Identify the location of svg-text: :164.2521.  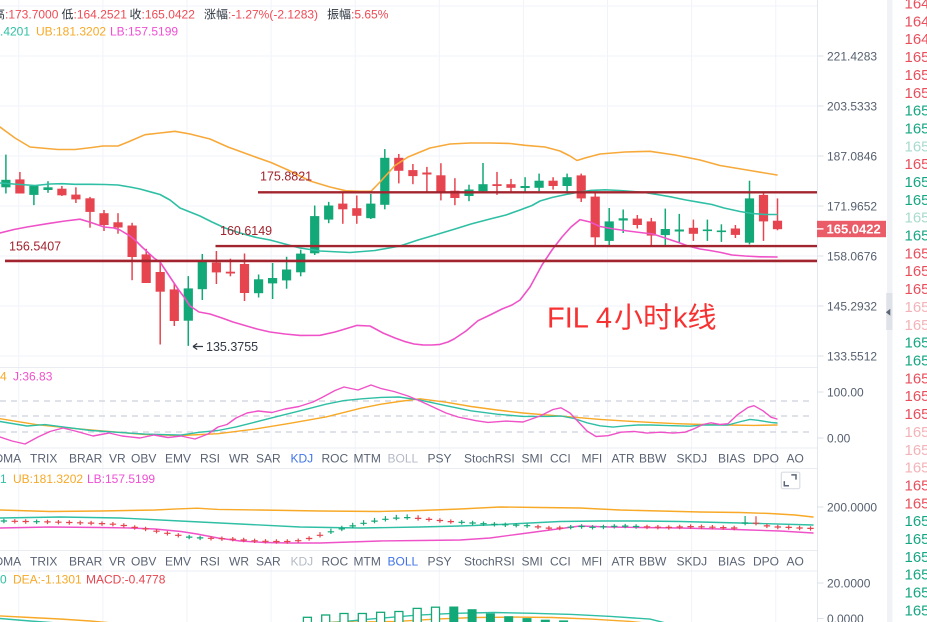
(101, 15).